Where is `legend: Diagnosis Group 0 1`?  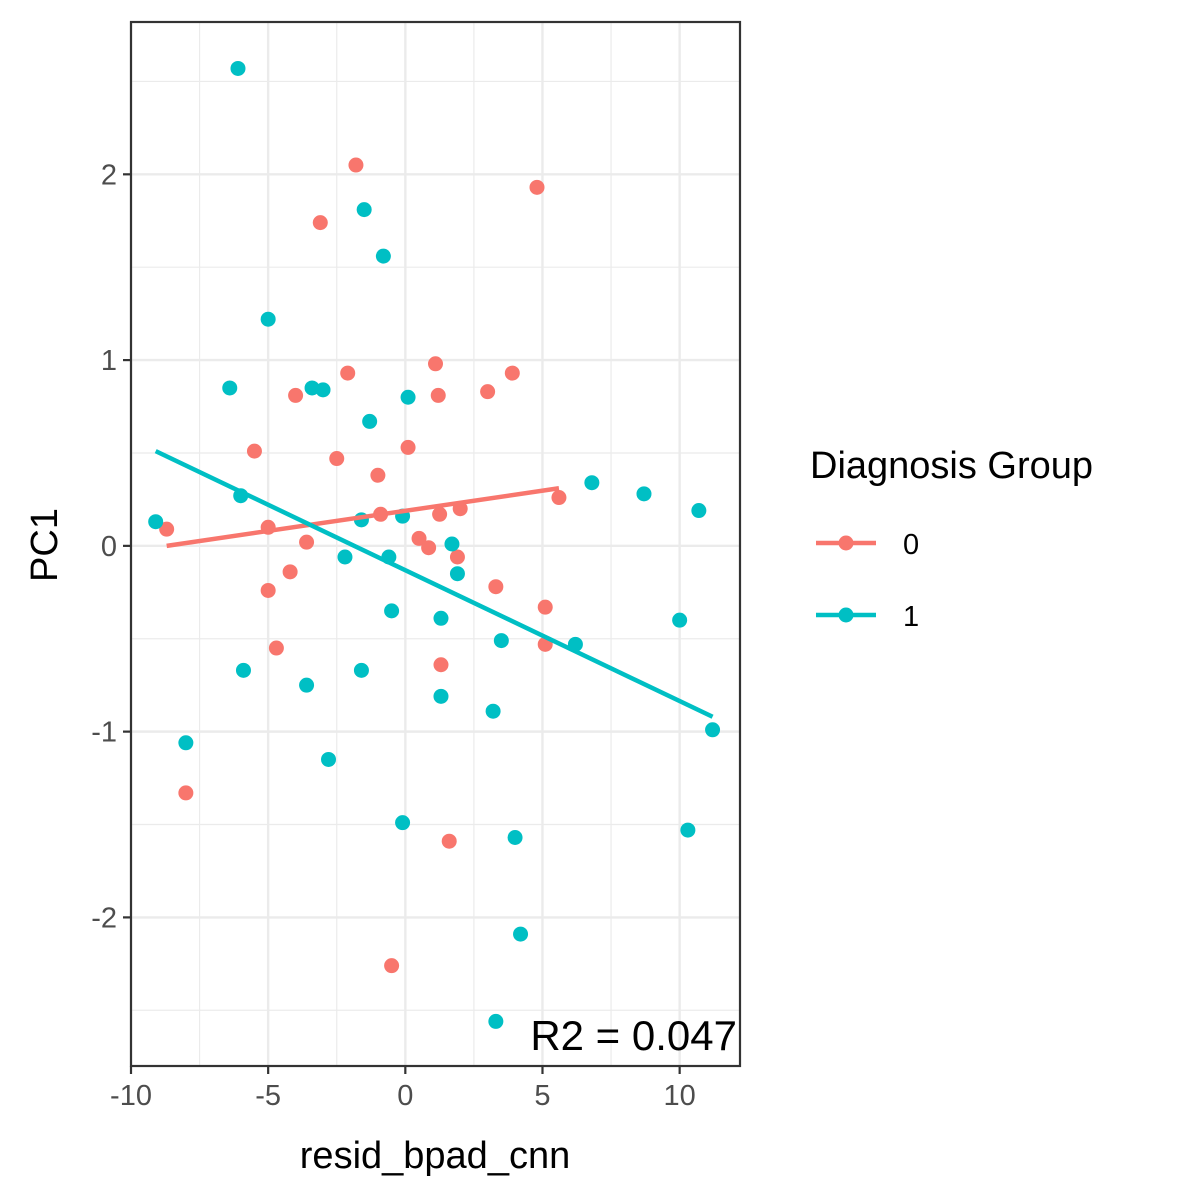 legend: Diagnosis Group 0 1 is located at coordinates (951, 539).